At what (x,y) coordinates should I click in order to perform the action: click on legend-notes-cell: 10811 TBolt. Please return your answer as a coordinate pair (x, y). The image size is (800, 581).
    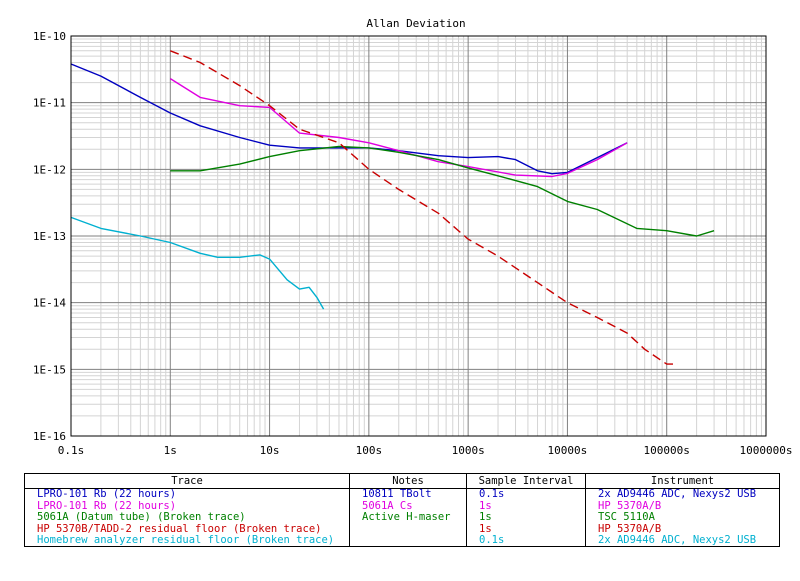
    Looking at the image, I should click on (408, 494).